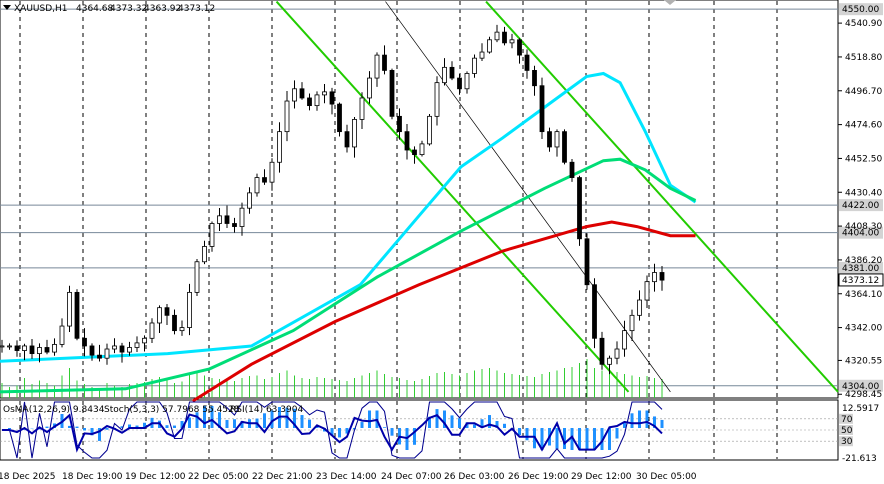  What do you see at coordinates (332, 430) in the screenshot?
I see `stoch-main-line` at bounding box center [332, 430].